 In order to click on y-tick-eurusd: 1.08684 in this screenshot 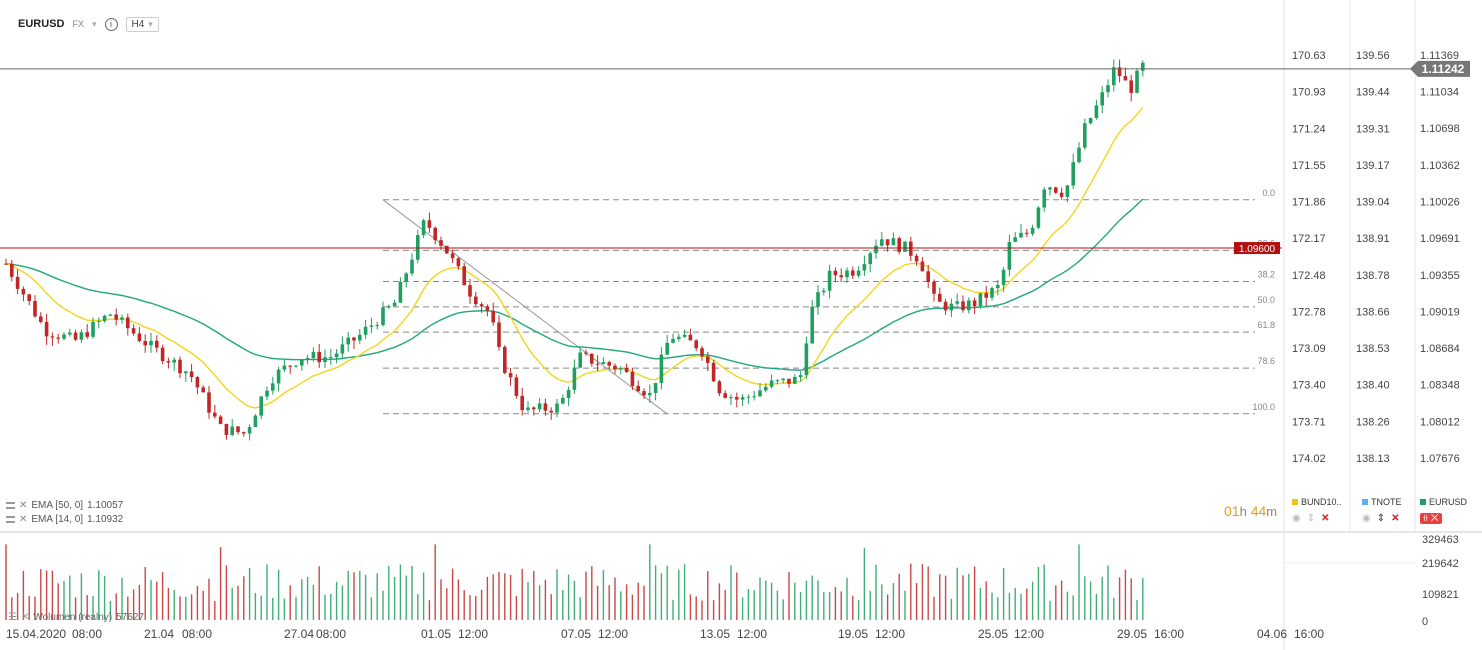, I will do `click(1440, 349)`.